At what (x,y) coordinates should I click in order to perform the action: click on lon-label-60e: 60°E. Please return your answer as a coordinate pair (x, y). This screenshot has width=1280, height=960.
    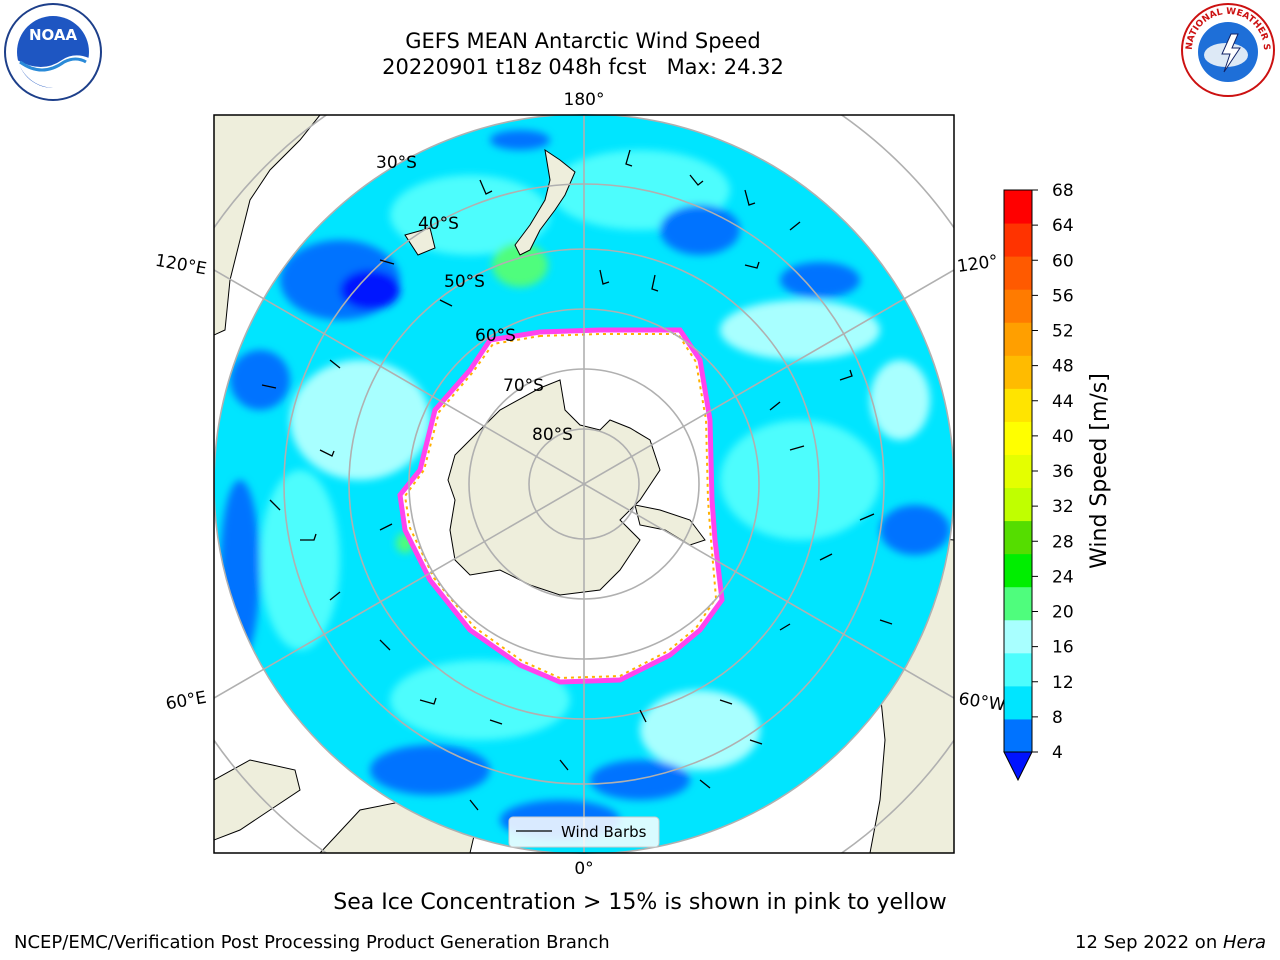
    Looking at the image, I should click on (186, 701).